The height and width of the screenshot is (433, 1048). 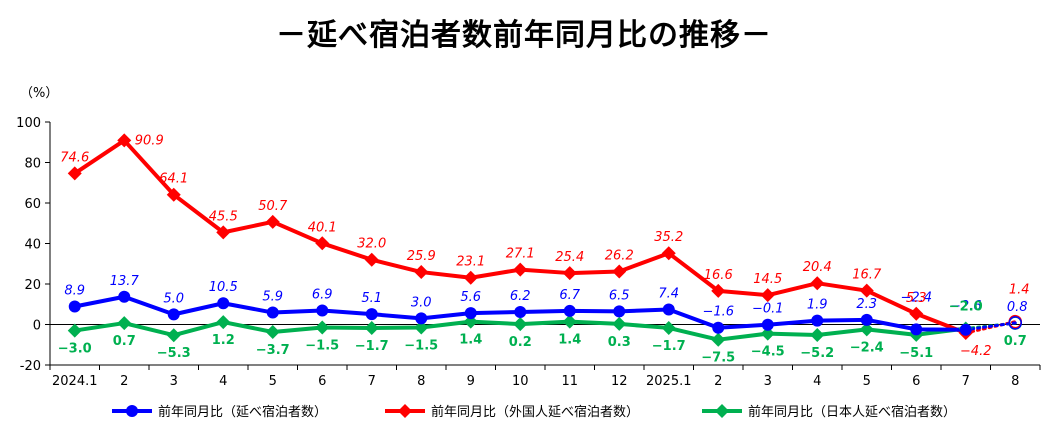 What do you see at coordinates (223, 287) in the screenshot?
I see `data-label-blue: 10.5` at bounding box center [223, 287].